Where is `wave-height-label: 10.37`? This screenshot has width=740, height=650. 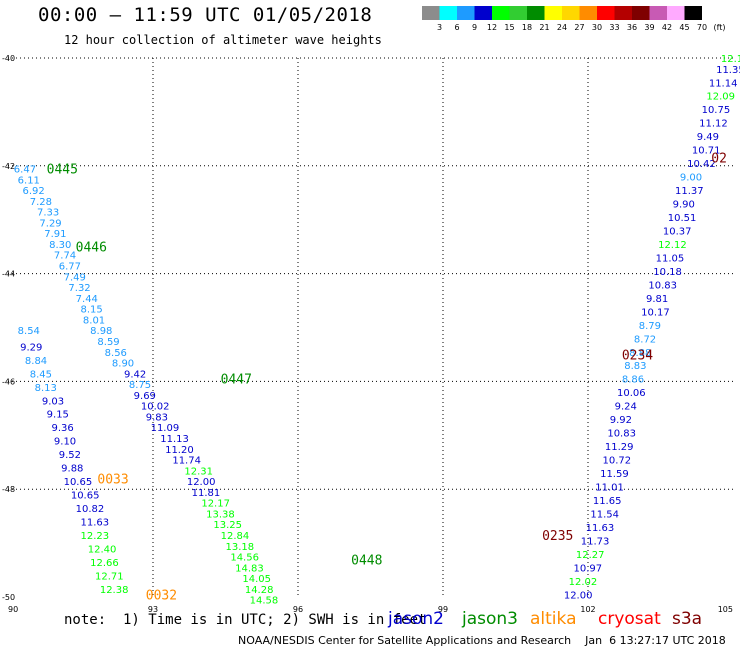 wave-height-label: 10.37 is located at coordinates (677, 231).